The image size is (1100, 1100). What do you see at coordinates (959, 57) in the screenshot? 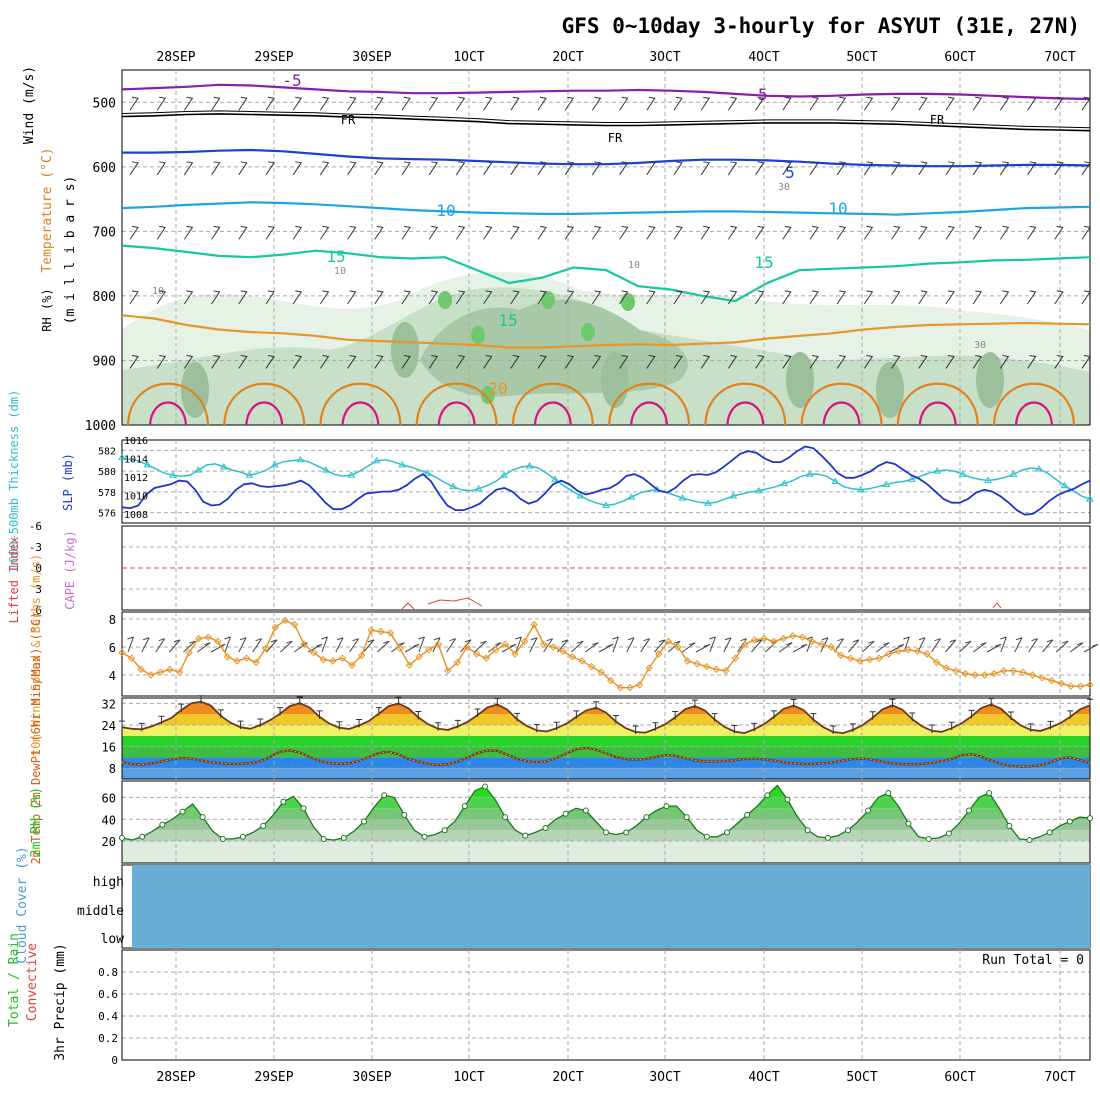
I see `date-label-top: 6OCT` at bounding box center [959, 57].